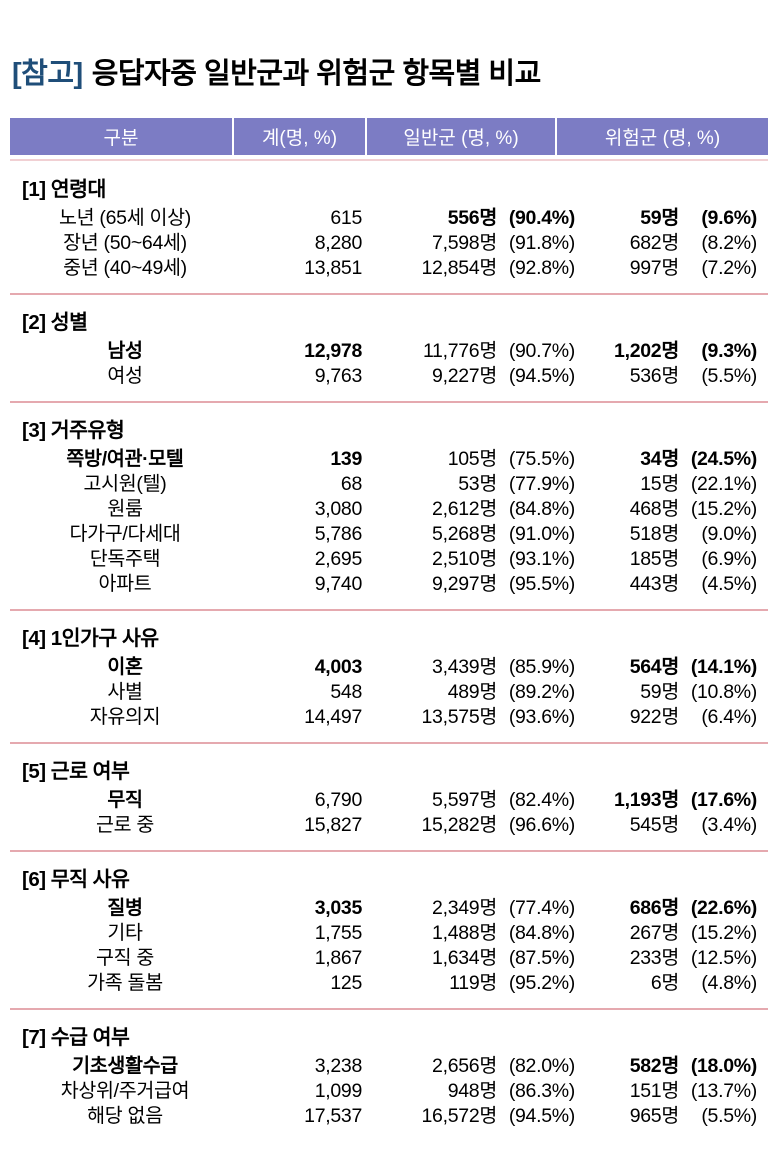  What do you see at coordinates (729, 351) in the screenshot?
I see `risk-pct: (9.3%)` at bounding box center [729, 351].